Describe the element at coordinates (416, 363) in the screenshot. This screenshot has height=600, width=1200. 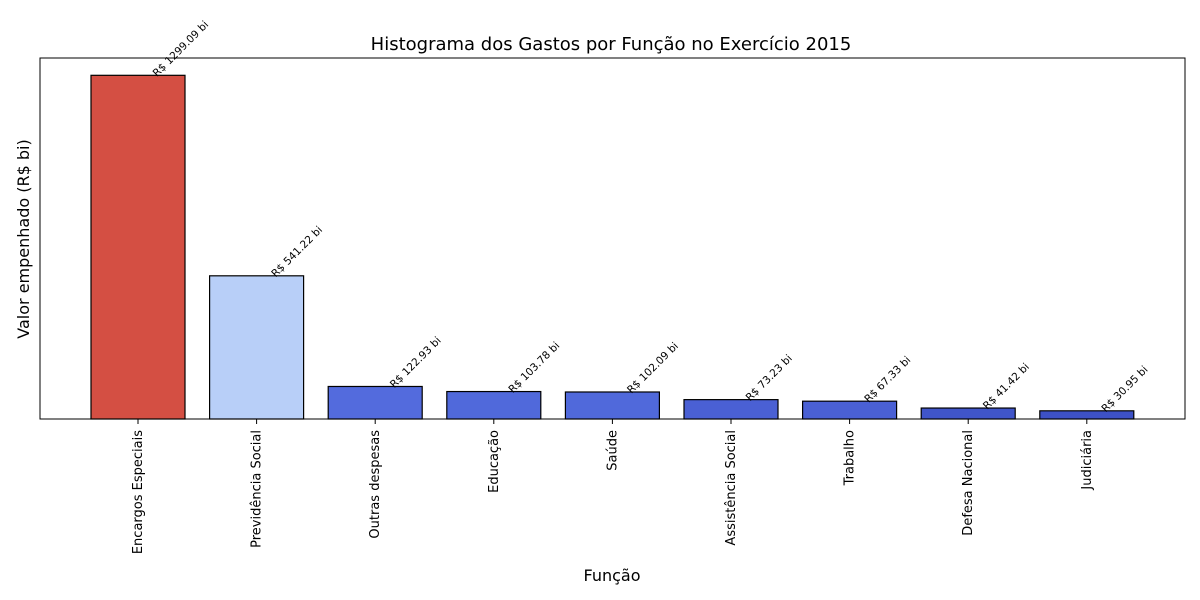
I see `data-label: R$ 122.93 bi` at that location.